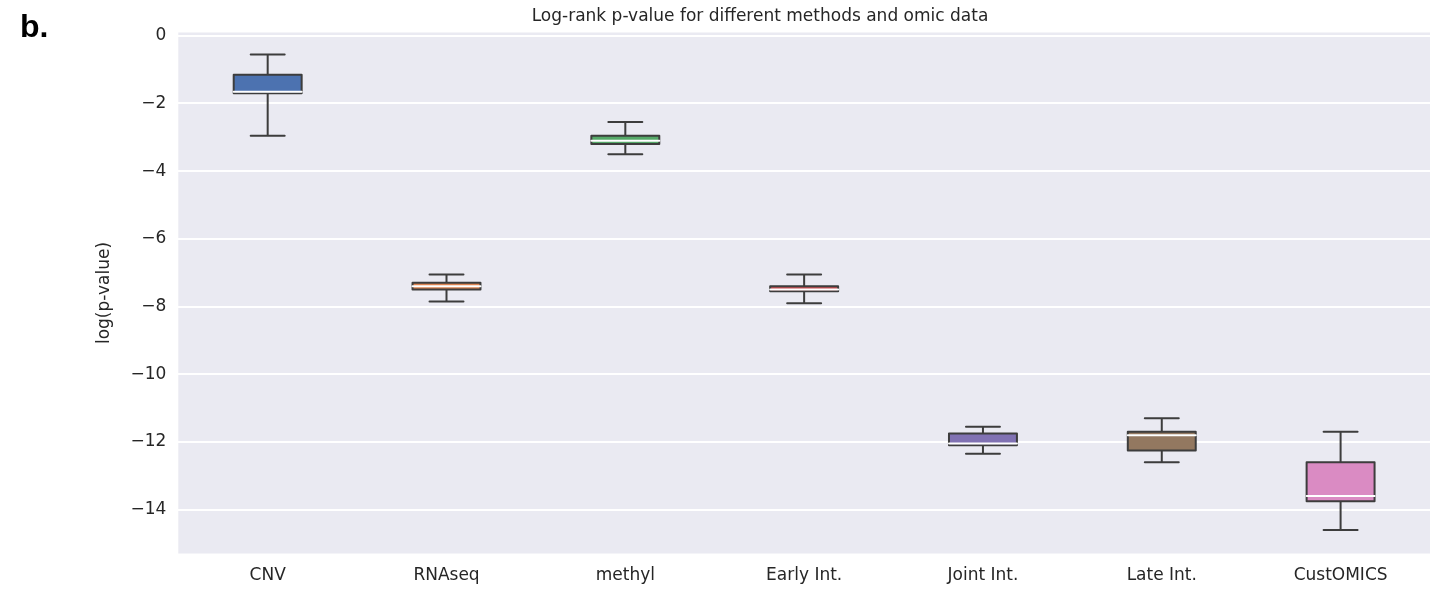 The image size is (1445, 602). What do you see at coordinates (982, 574) in the screenshot?
I see `x-tick-label: Joint Int.` at bounding box center [982, 574].